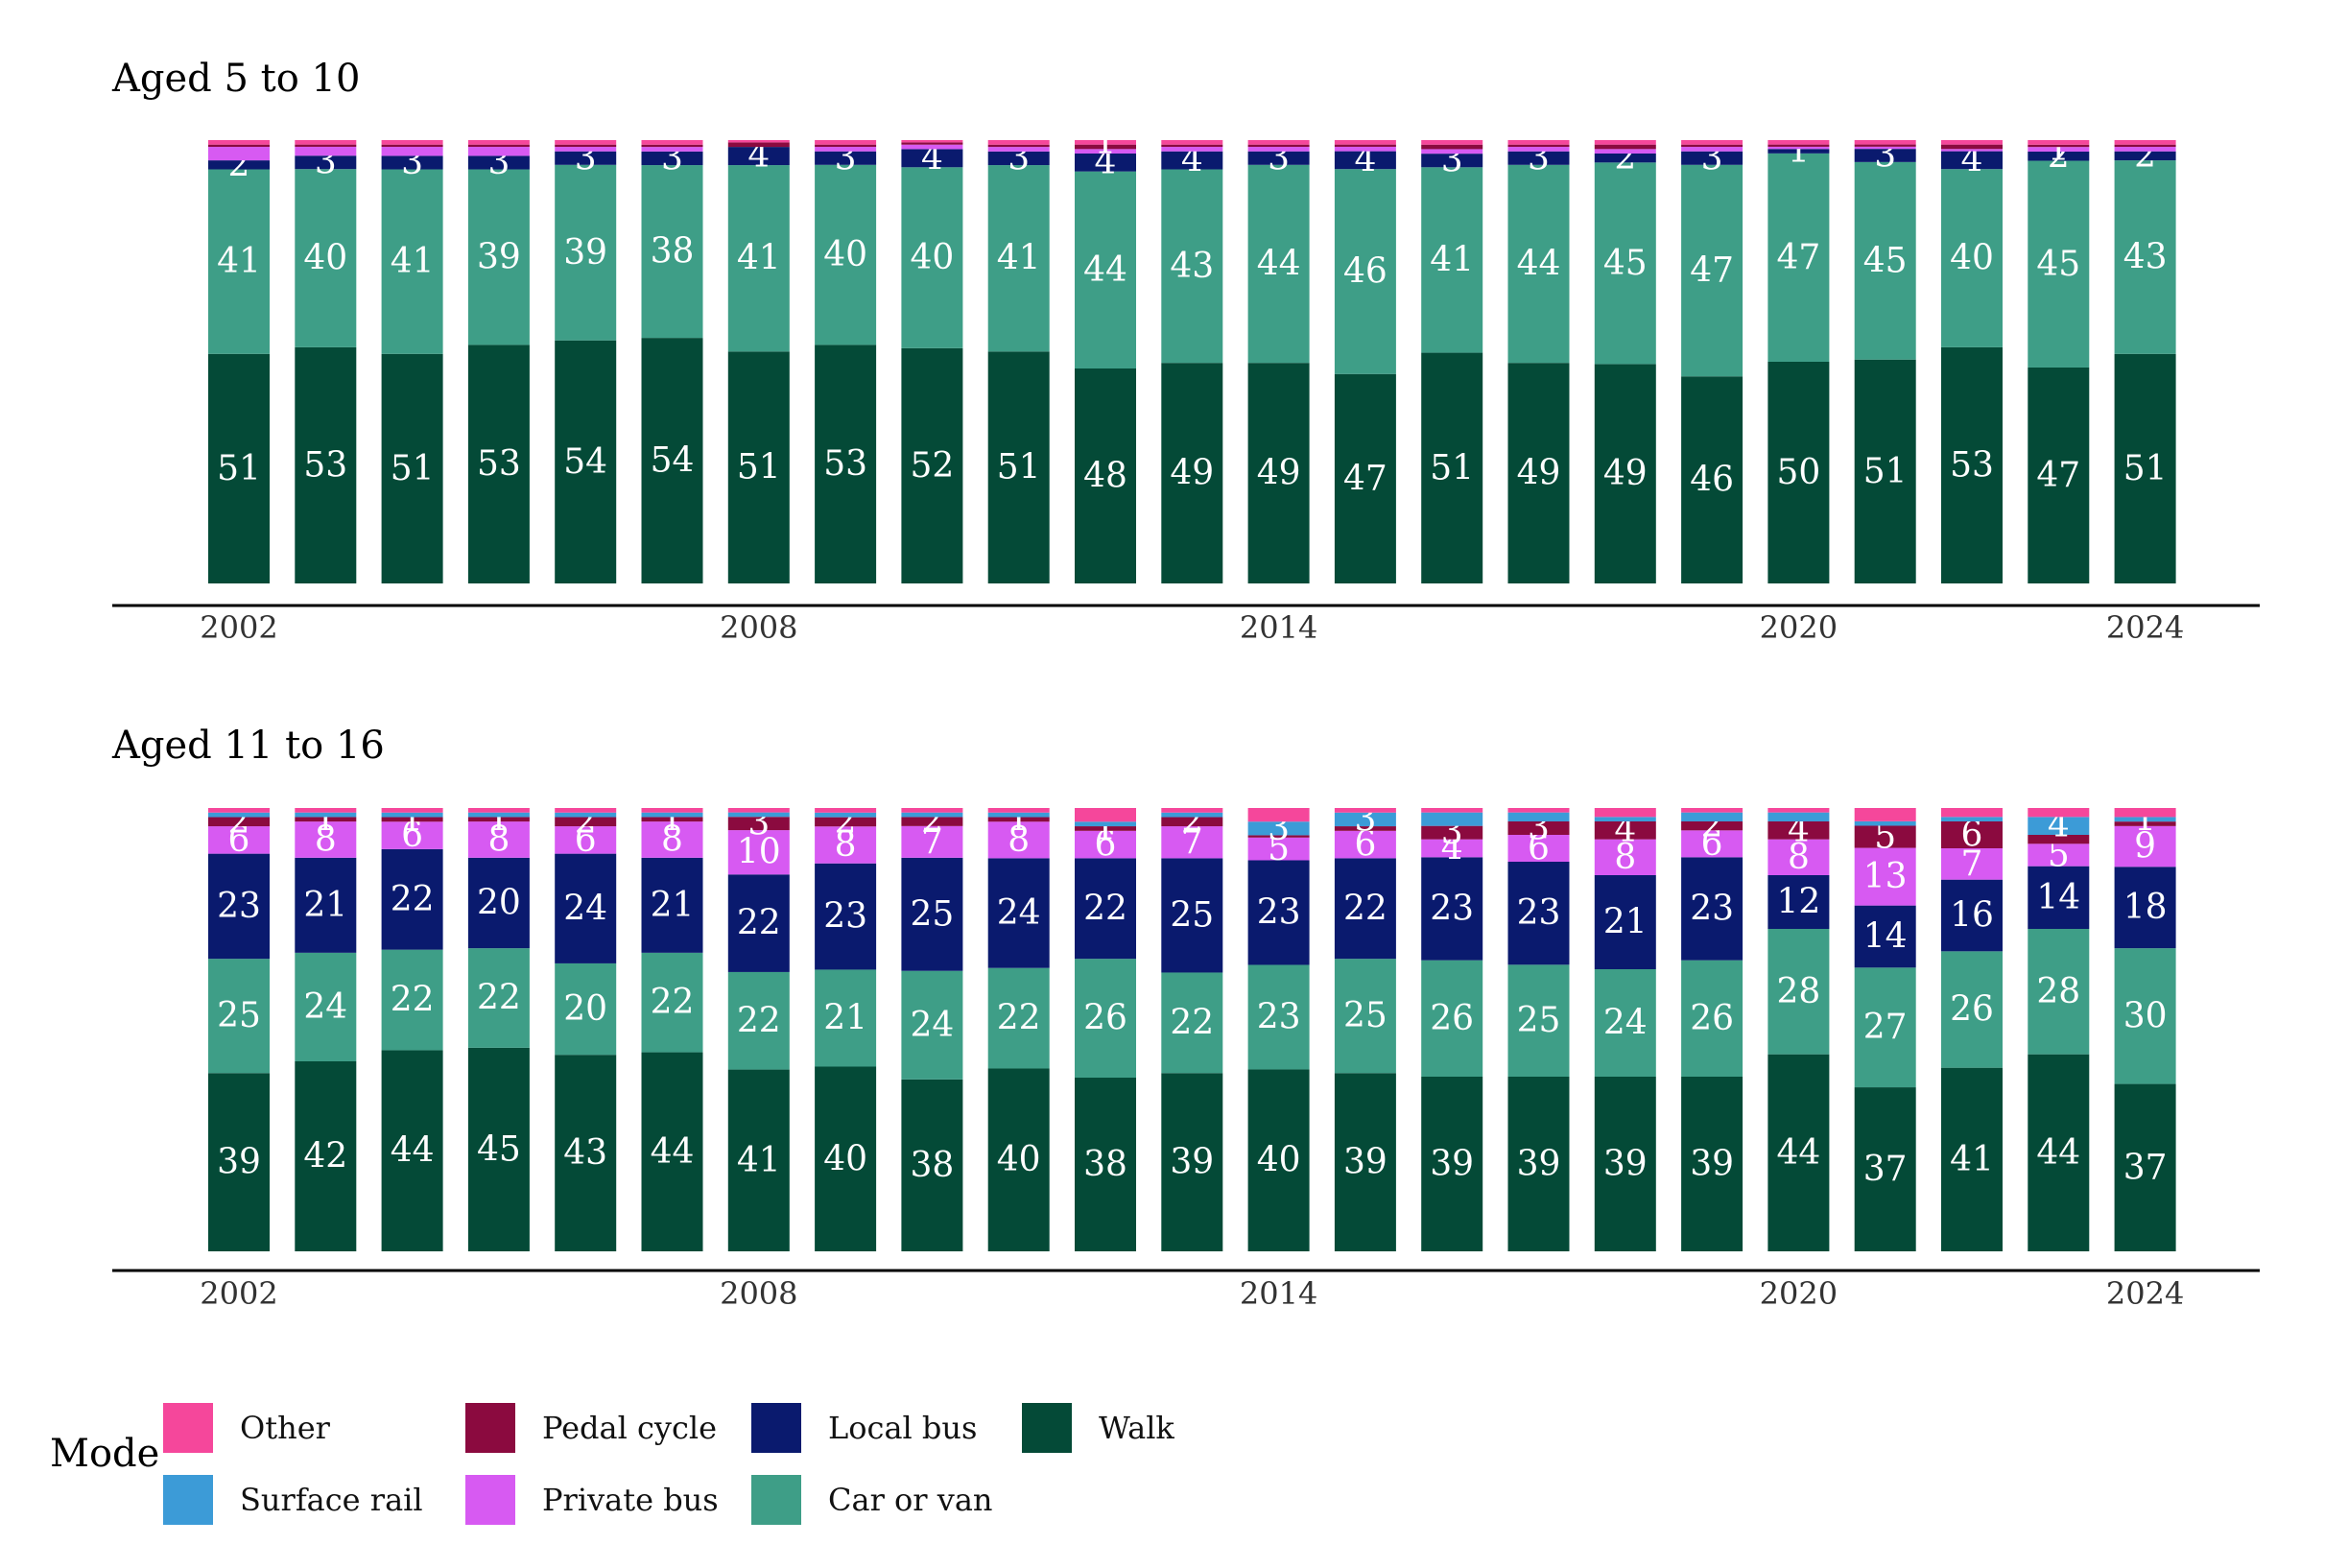 The image size is (2348, 1568). What do you see at coordinates (1452, 259) in the screenshot?
I see `data-label-car-or-van-2016: 41` at bounding box center [1452, 259].